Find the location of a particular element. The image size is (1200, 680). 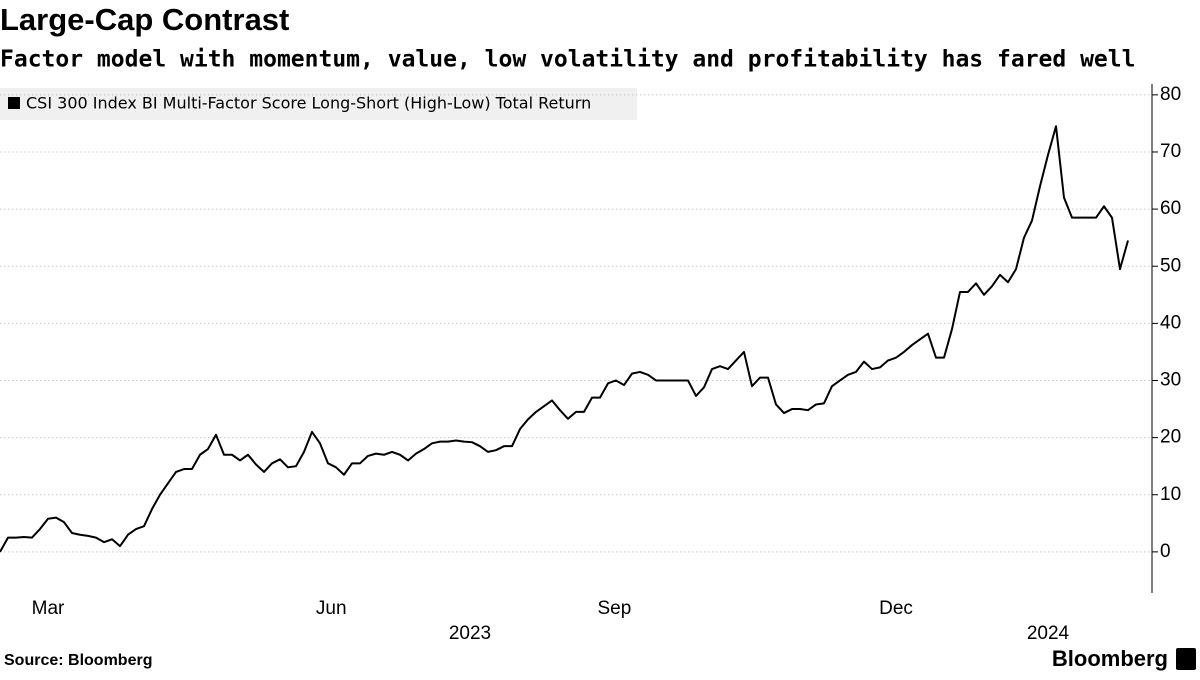

y-tick-label: 60 is located at coordinates (1170, 208).